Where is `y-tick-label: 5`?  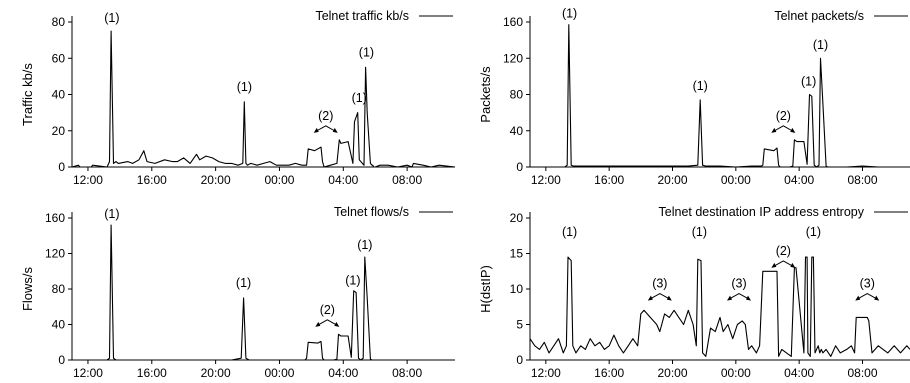 y-tick-label: 5 is located at coordinates (519, 325).